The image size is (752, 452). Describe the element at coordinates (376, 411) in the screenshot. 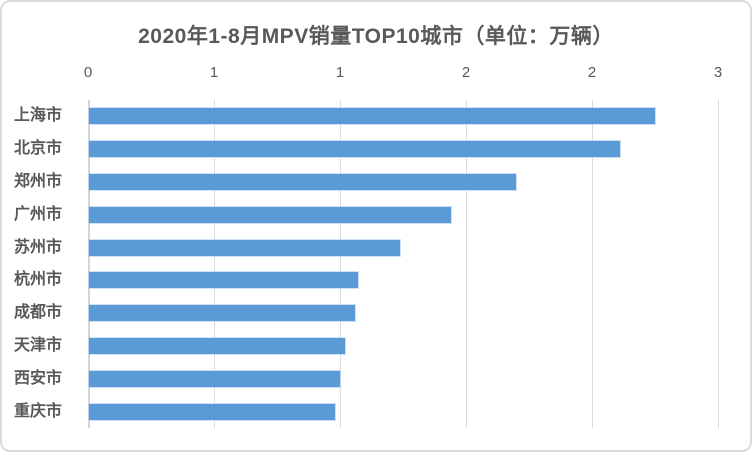

I see `bar-row: 重庆市` at that location.